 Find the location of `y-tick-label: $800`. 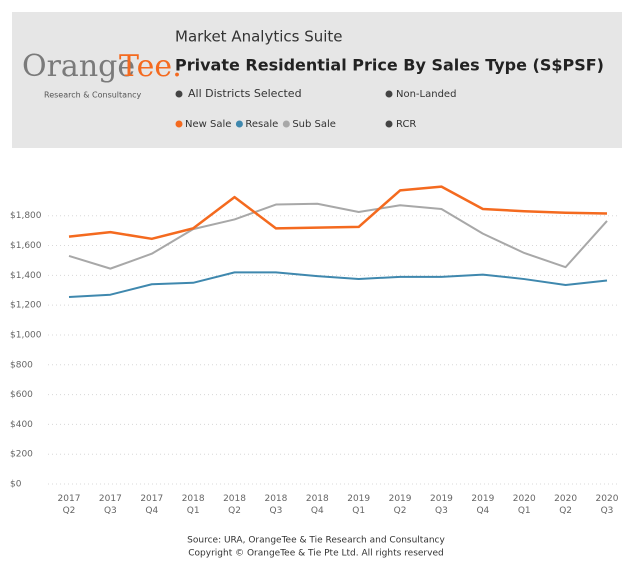

y-tick-label: $800 is located at coordinates (21, 365).